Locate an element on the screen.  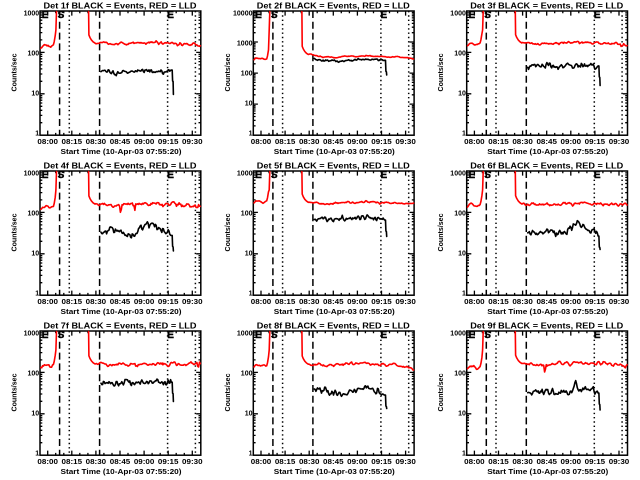
svg-text:Det 4f BLACK = Events, RED = L: Det 4f BLACK = Events, RED = LLD is located at coordinates (120, 165).